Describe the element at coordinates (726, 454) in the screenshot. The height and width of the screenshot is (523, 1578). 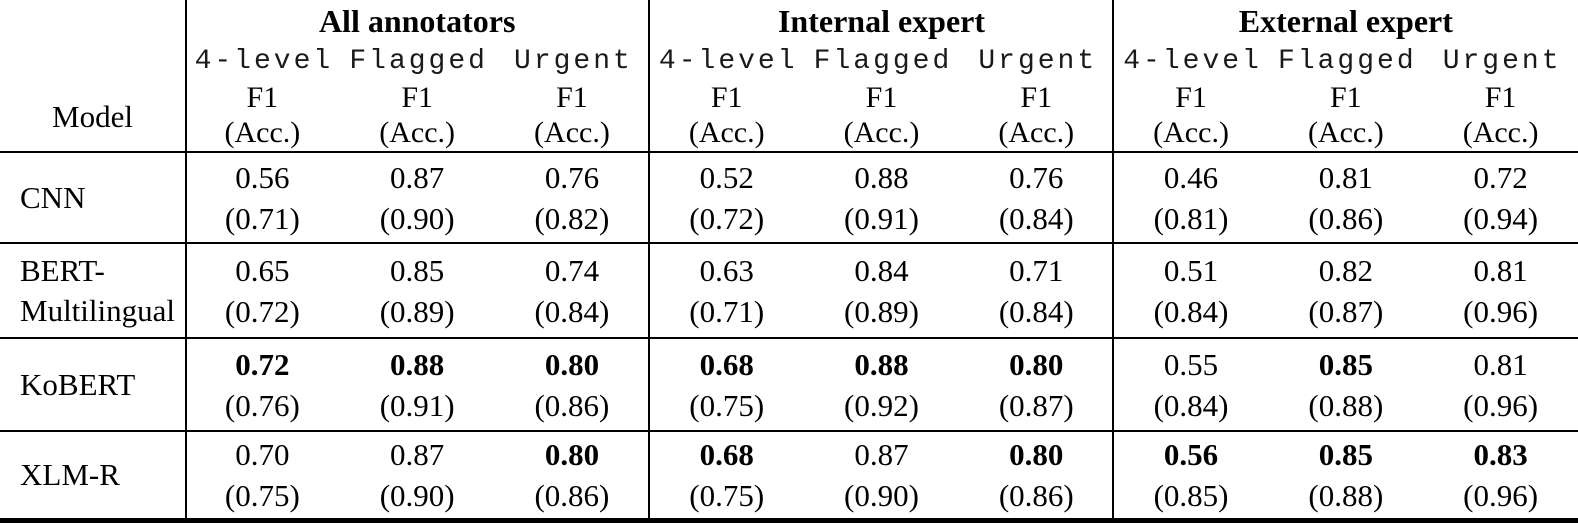
I see `f1-value: 0.68` at that location.